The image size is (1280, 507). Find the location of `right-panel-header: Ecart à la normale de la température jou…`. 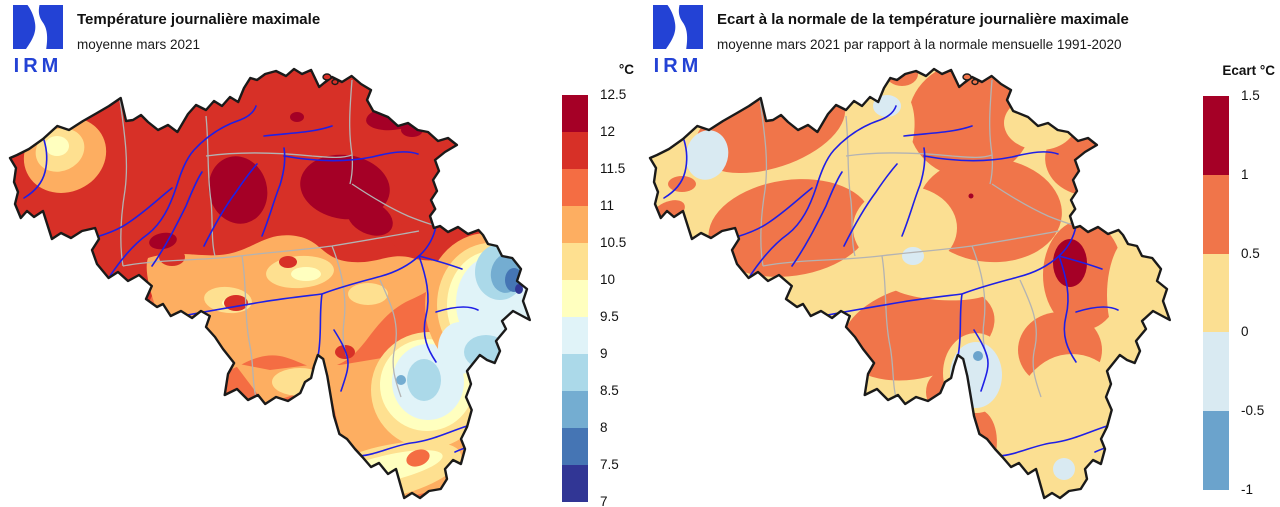

right-panel-header: Ecart à la normale de la température jou… is located at coordinates (923, 32).